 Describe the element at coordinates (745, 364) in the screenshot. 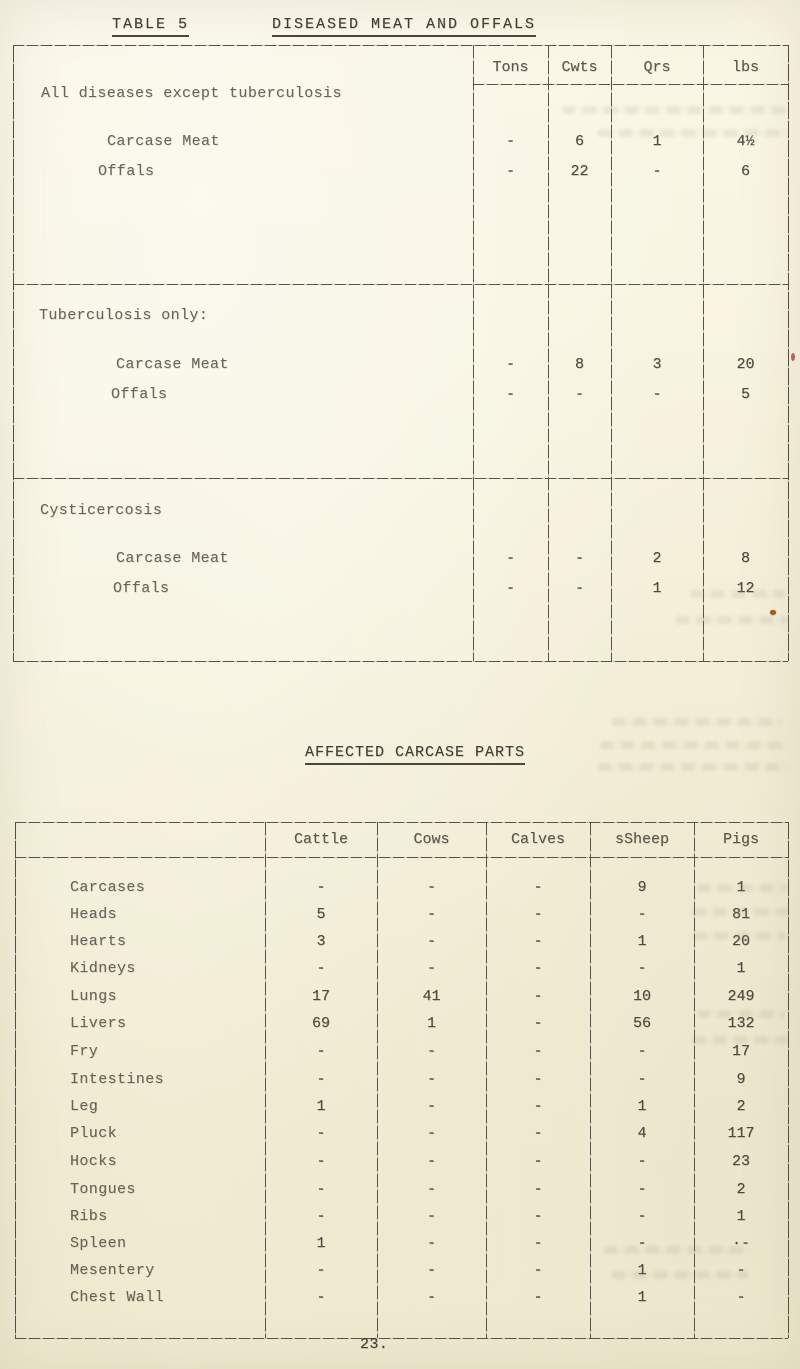

I see `cell: 20` at that location.